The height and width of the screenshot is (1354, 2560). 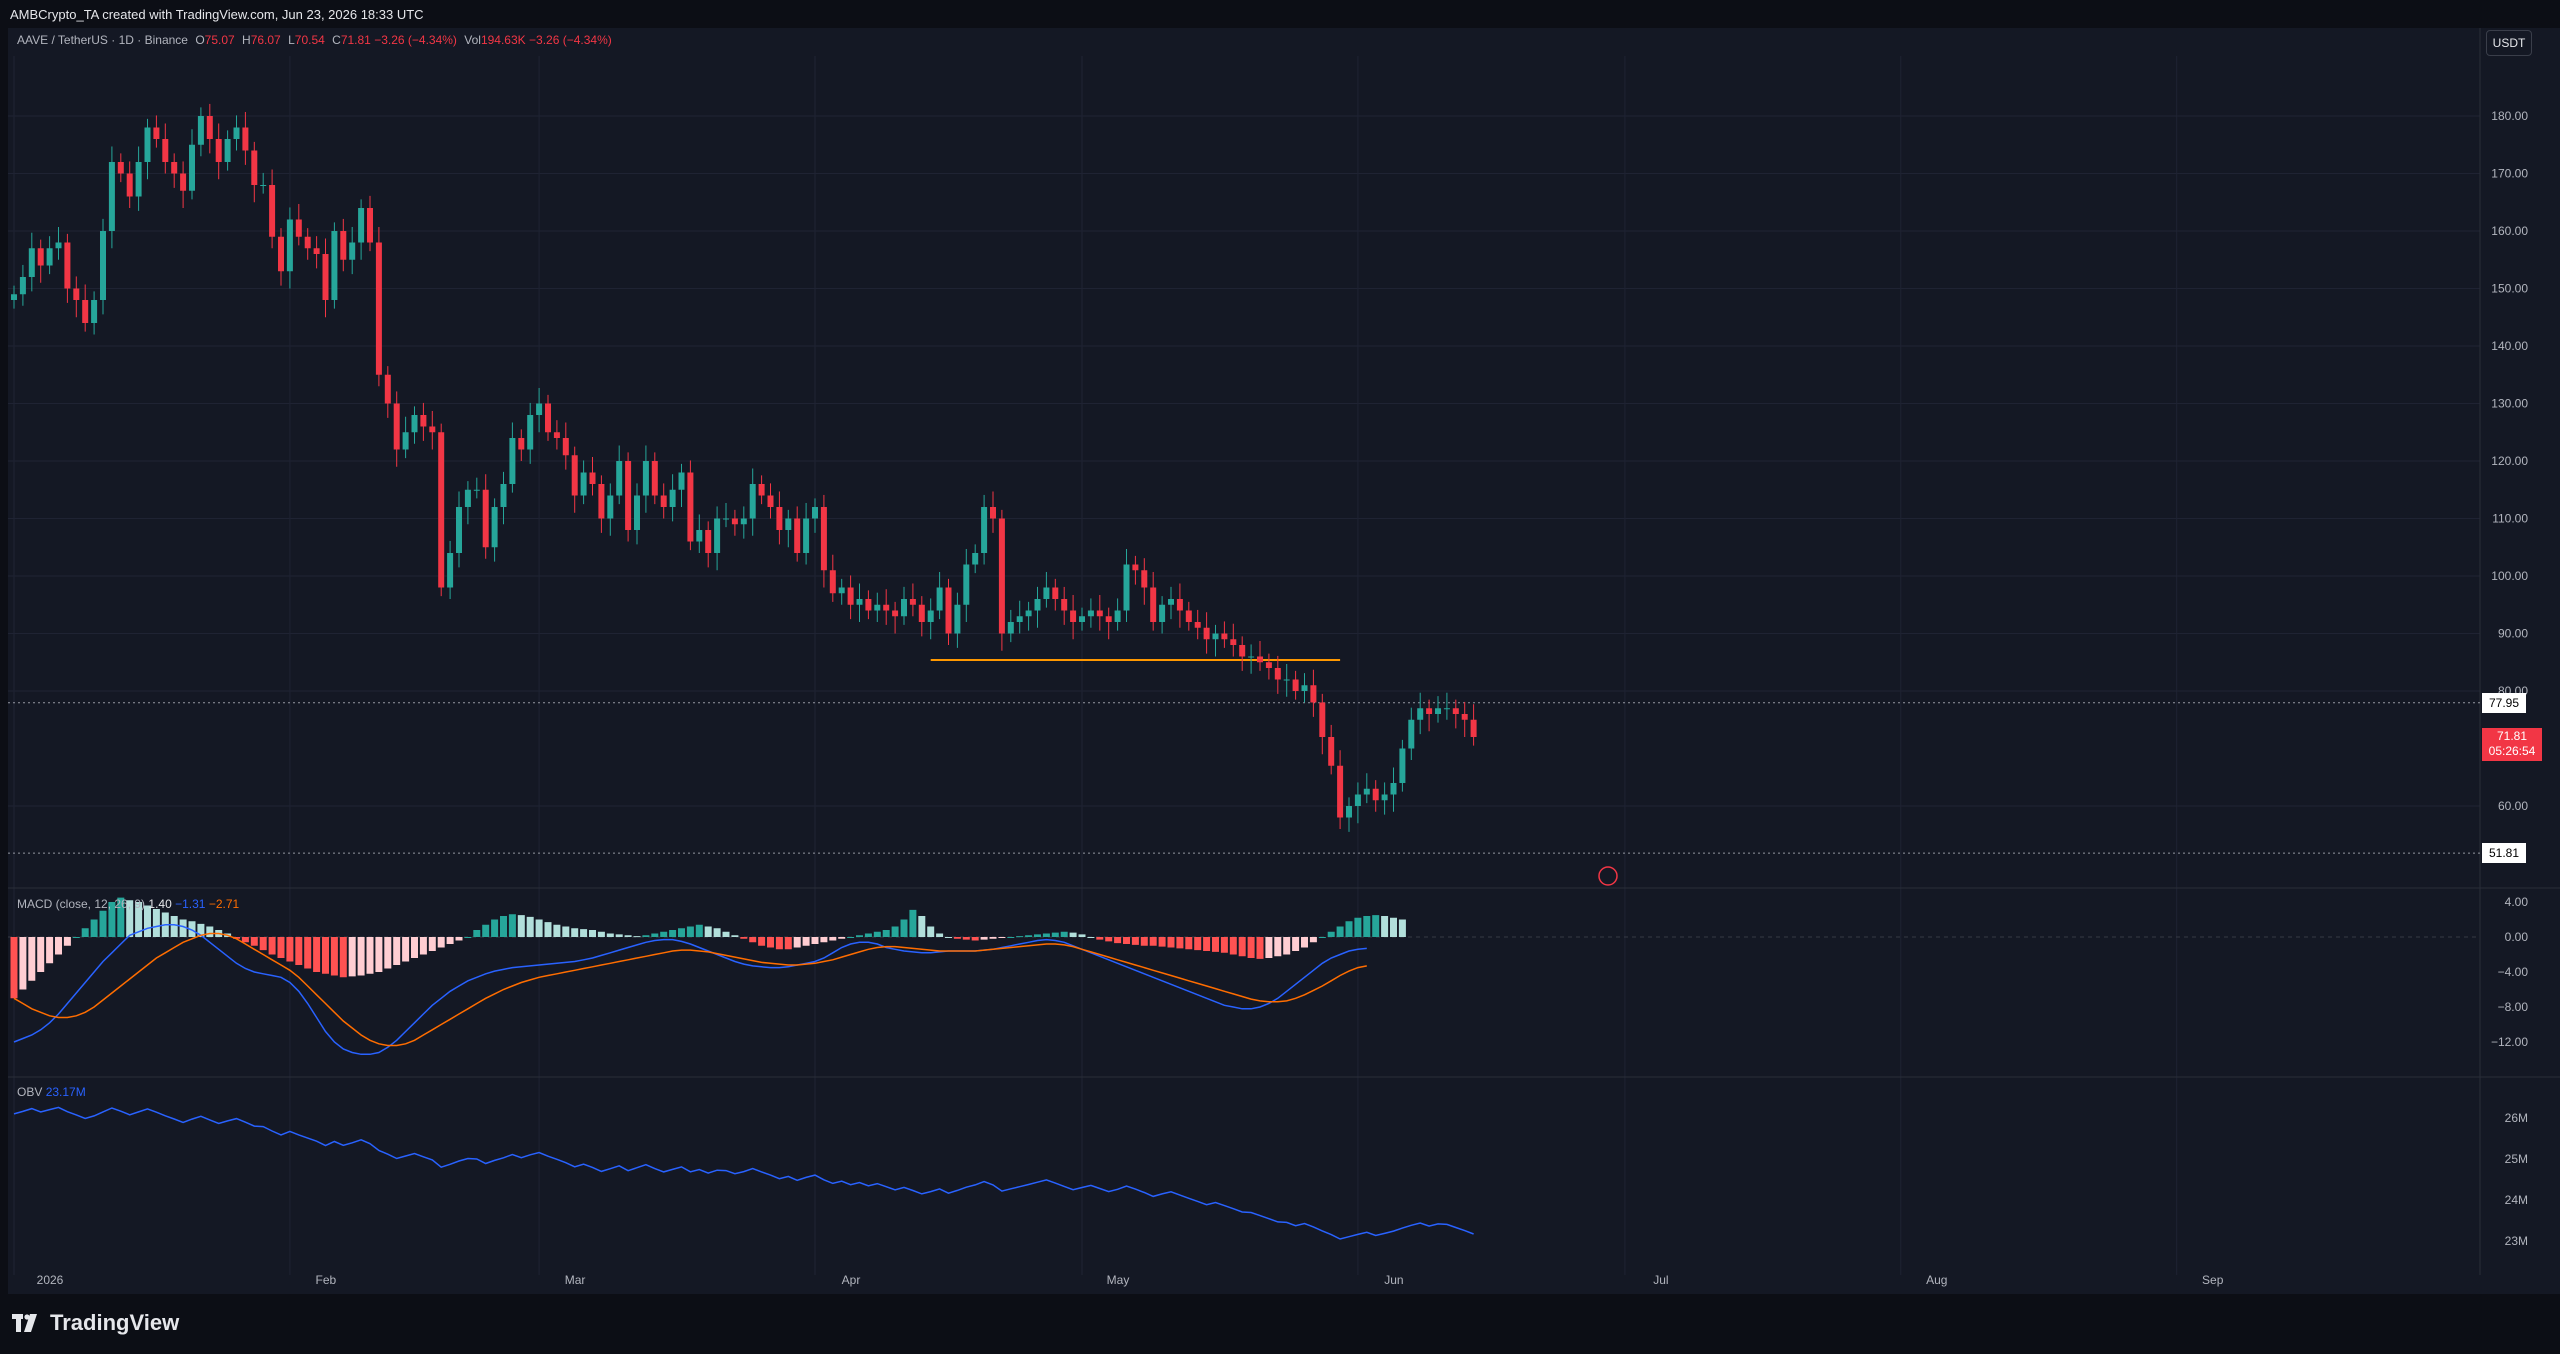 I want to click on macd-tick-label: −4.00, so click(x=2513, y=972).